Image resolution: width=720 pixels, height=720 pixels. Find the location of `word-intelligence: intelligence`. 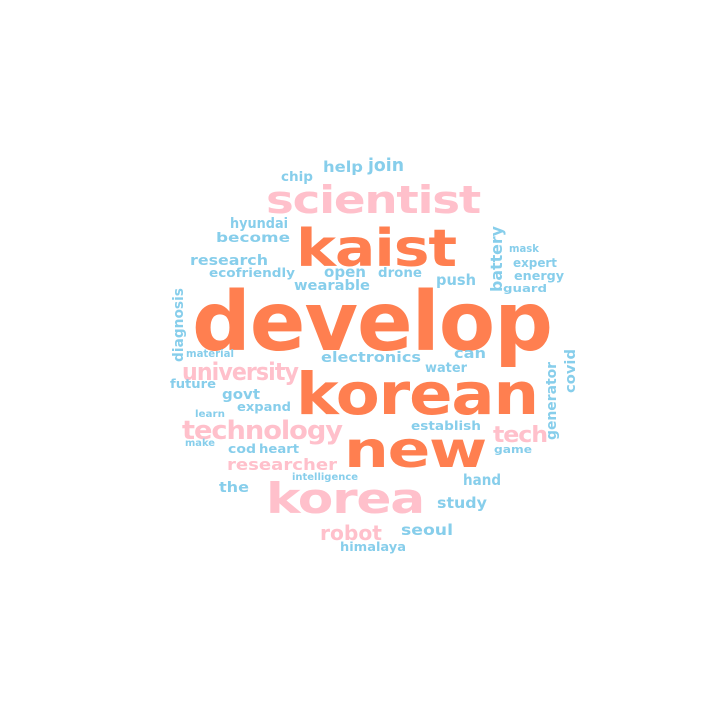

word-intelligence: intelligence is located at coordinates (325, 477).